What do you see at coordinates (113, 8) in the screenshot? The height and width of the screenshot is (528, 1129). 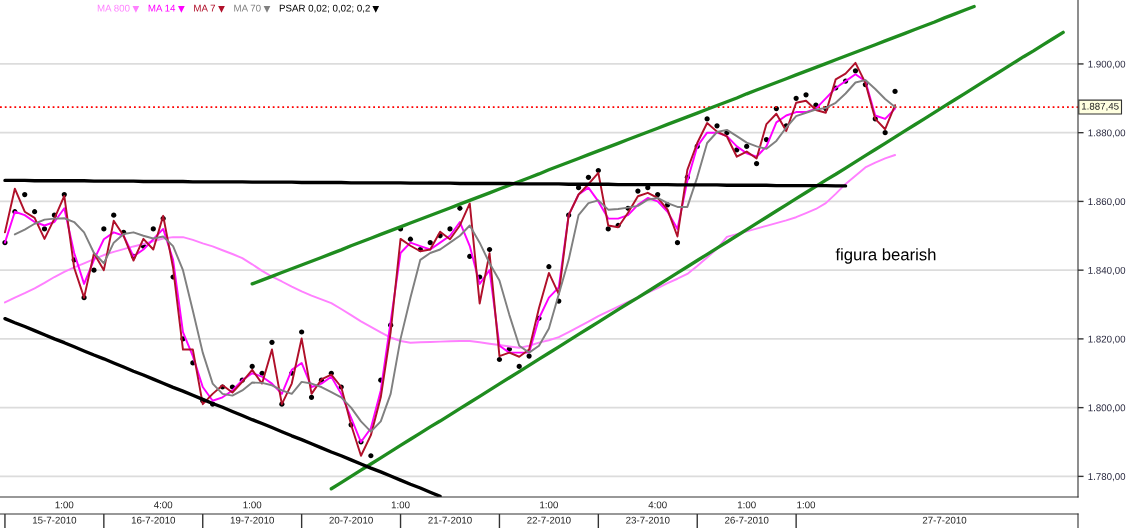 I see `legend-label: MA 800` at bounding box center [113, 8].